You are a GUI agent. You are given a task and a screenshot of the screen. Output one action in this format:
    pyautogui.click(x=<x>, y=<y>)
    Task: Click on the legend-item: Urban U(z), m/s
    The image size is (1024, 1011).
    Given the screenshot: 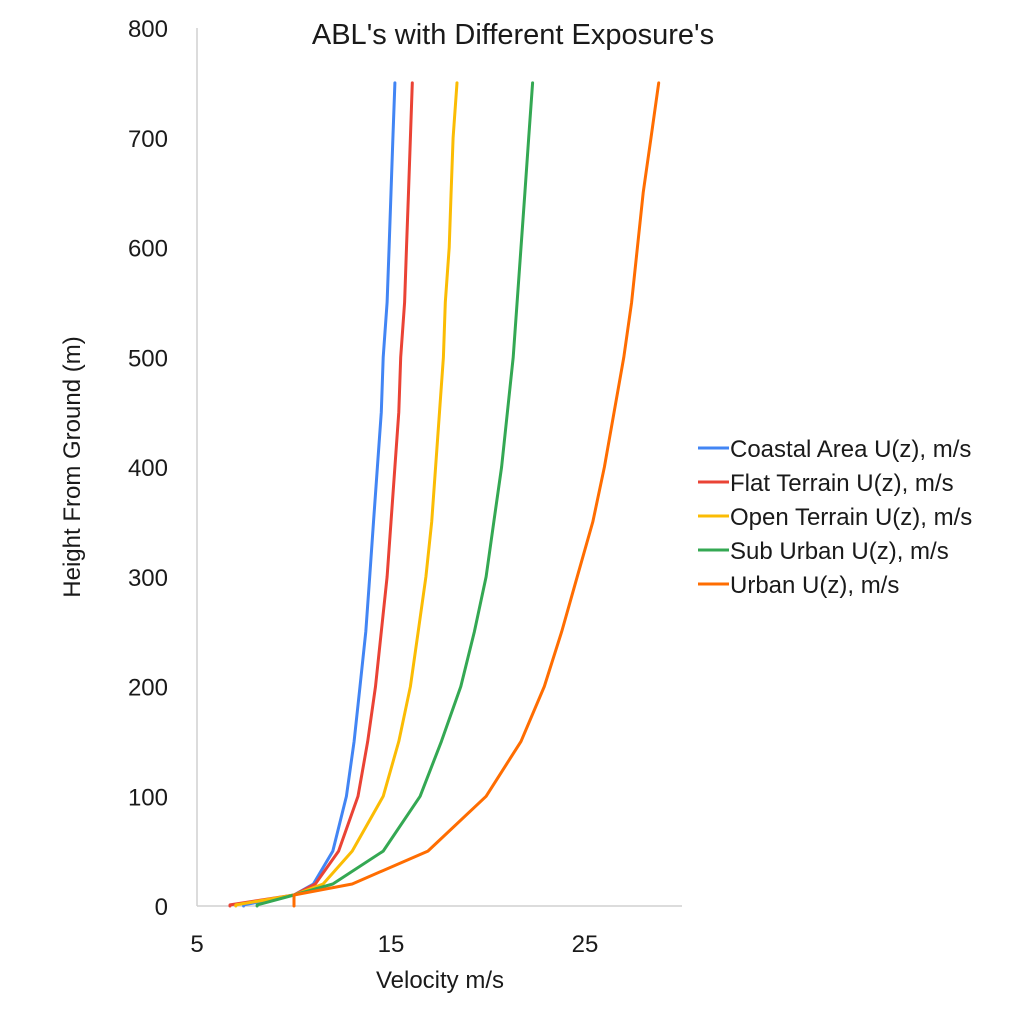 What is the action you would take?
    pyautogui.click(x=798, y=585)
    